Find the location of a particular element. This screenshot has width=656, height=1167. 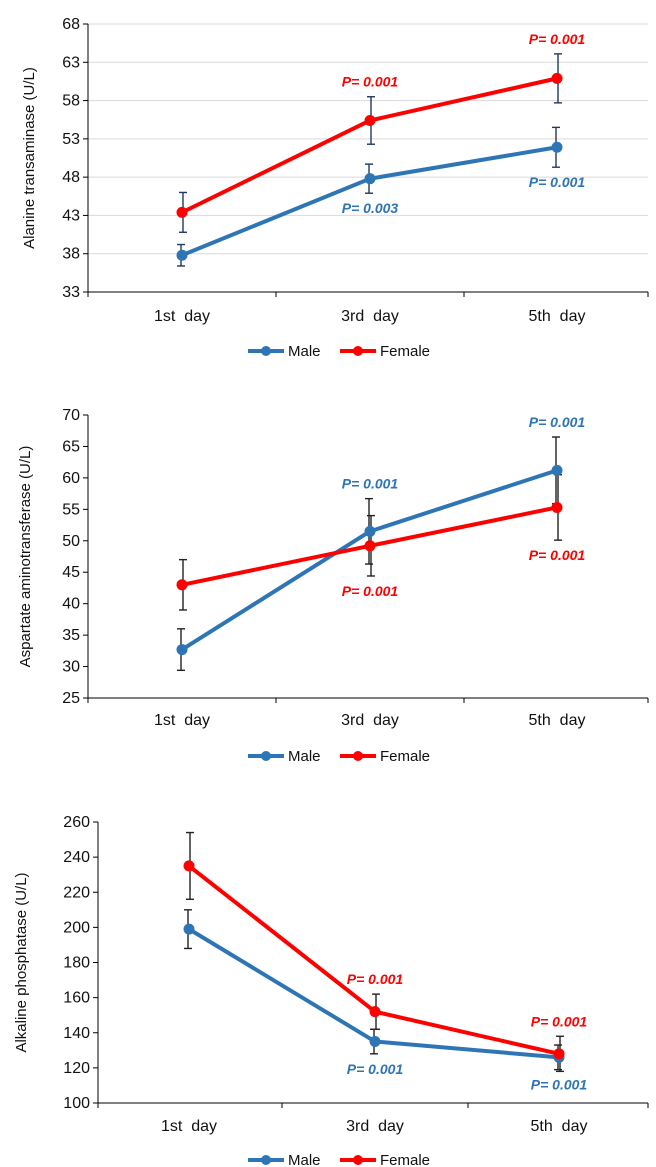

chart3-x-tick-label: 3rd day is located at coordinates (375, 1126).